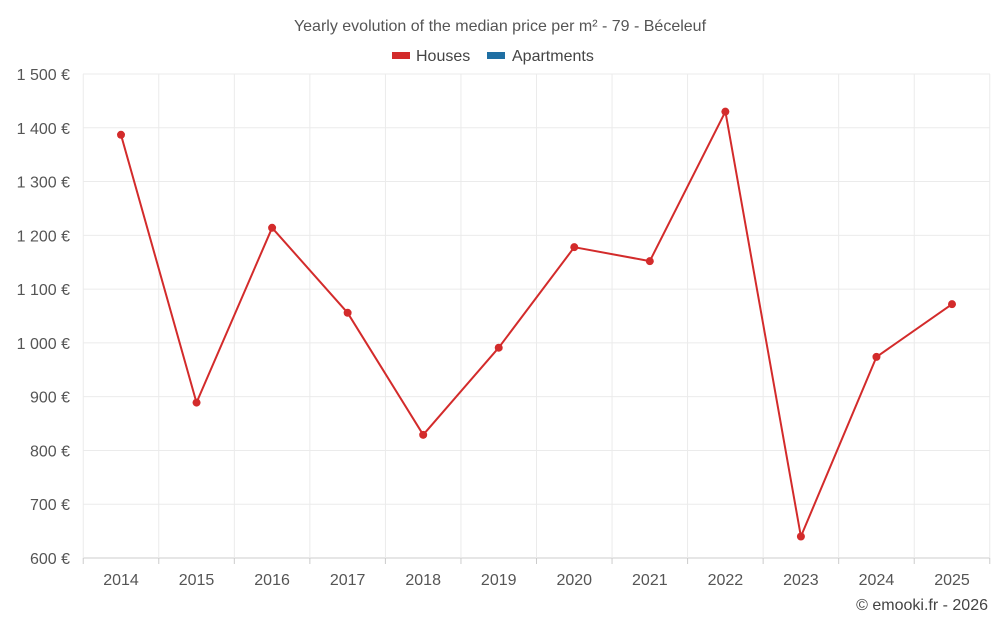 The image size is (1000, 625). Describe the element at coordinates (43, 236) in the screenshot. I see `y-tick-label: 1 200 €` at that location.